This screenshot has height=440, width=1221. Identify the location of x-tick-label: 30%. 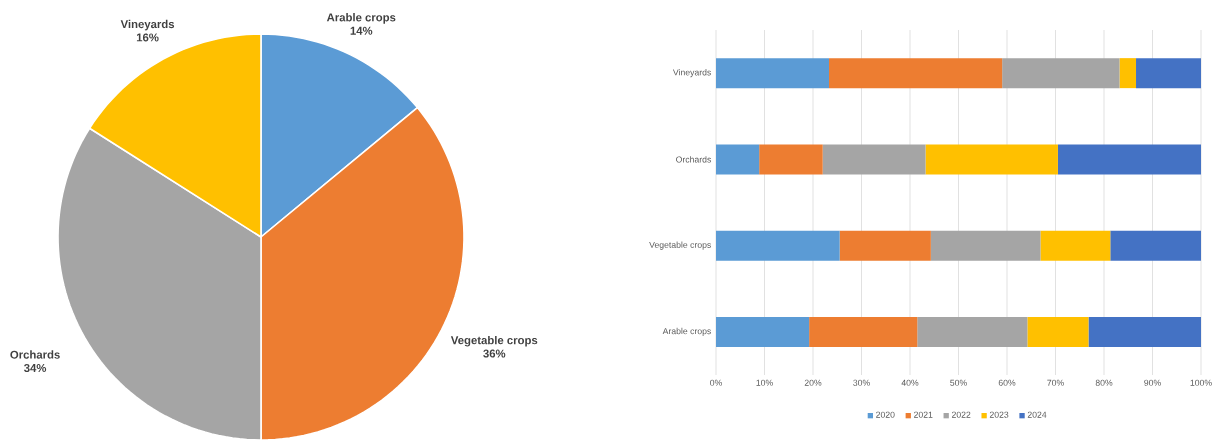
(861, 382).